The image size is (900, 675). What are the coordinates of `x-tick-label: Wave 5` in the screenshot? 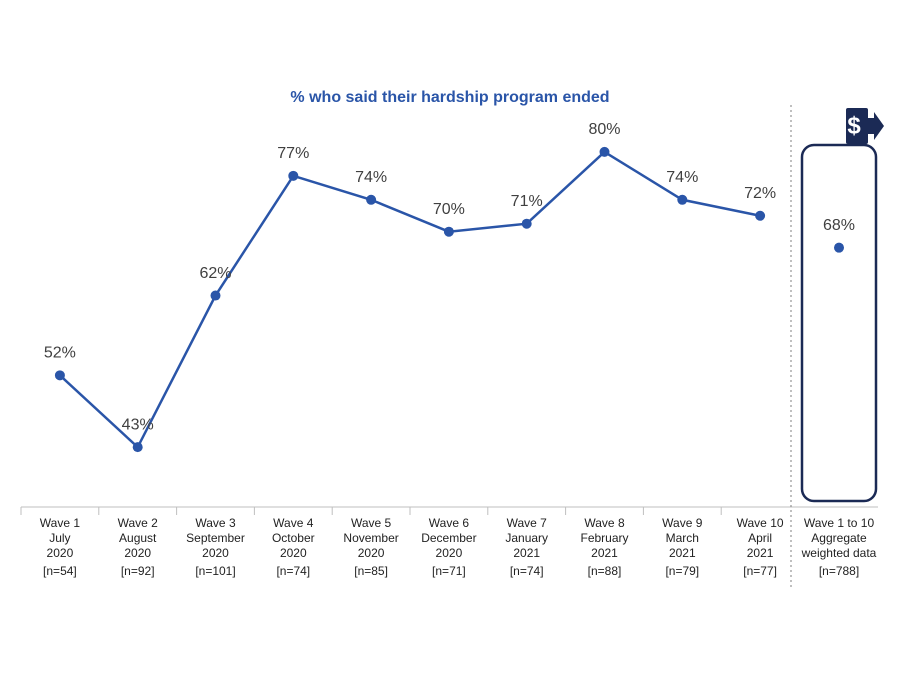 It's located at (371, 523).